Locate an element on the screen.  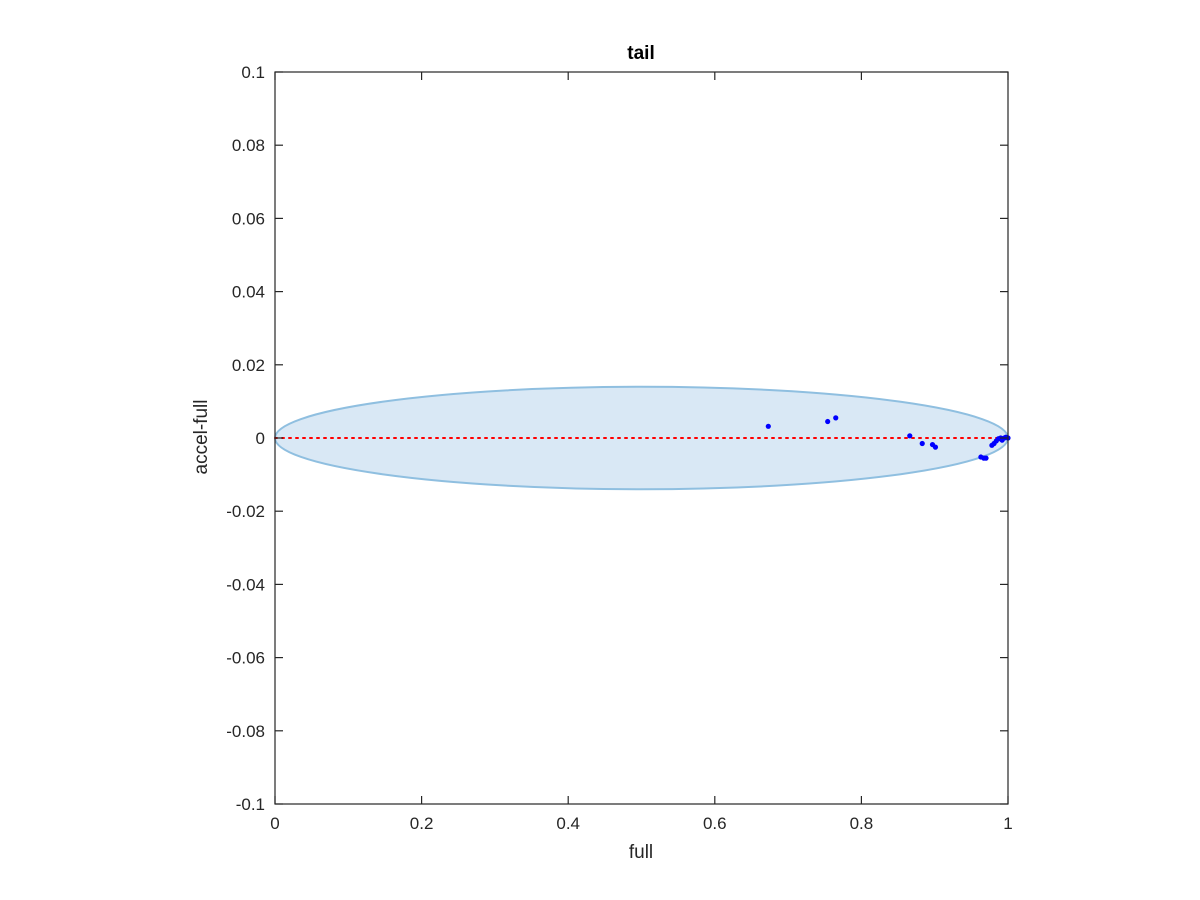
y-tick-label: -0.02 is located at coordinates (245, 511).